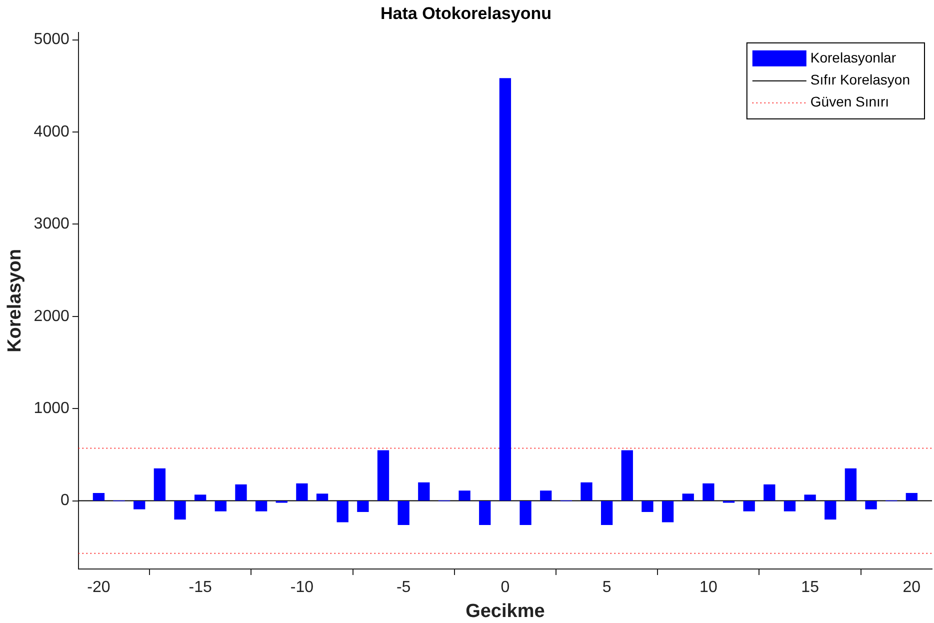 The image size is (934, 623). I want to click on x-tick-label: 20, so click(911, 587).